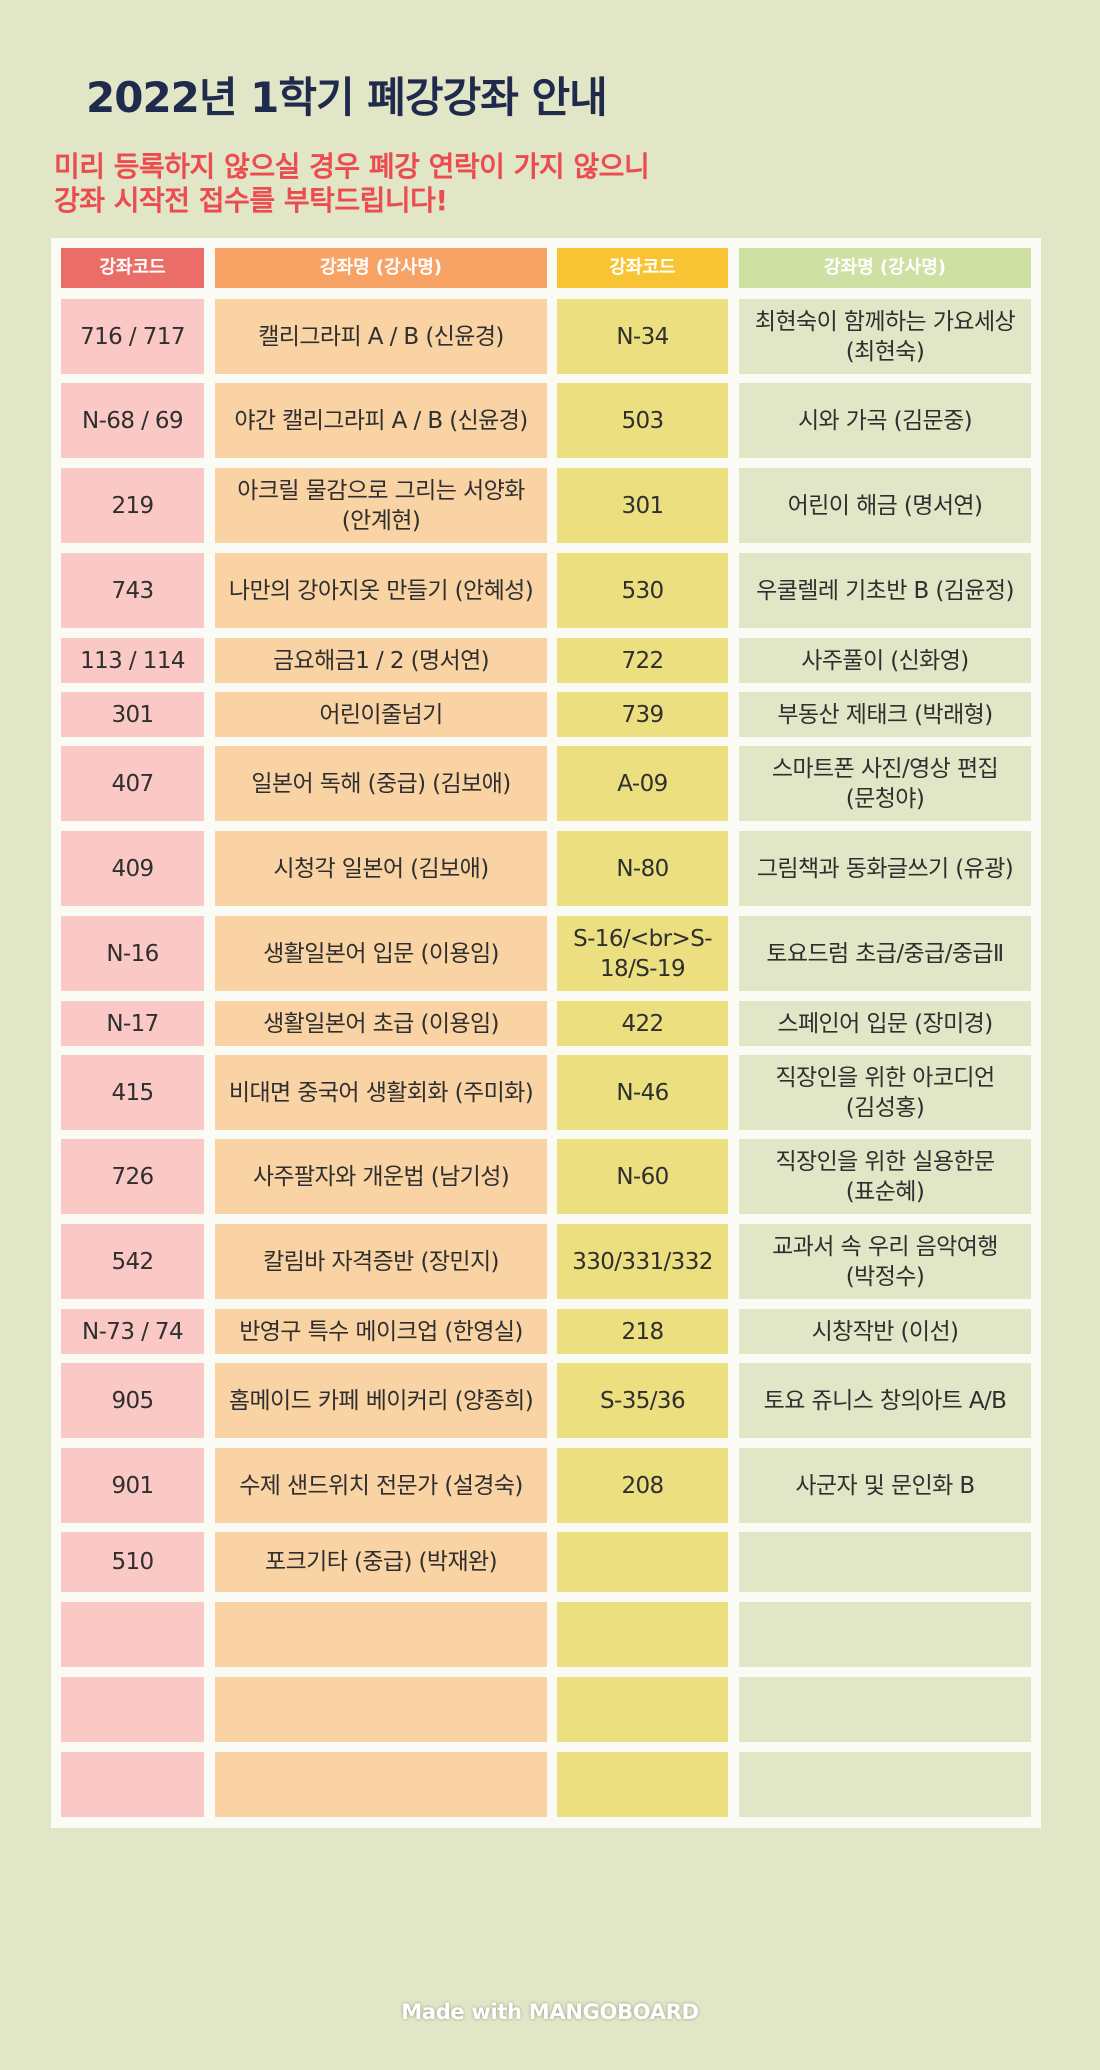  Describe the element at coordinates (885, 1331) in the screenshot. I see `table-cell-course-name: 시창작반 (이선)` at that location.